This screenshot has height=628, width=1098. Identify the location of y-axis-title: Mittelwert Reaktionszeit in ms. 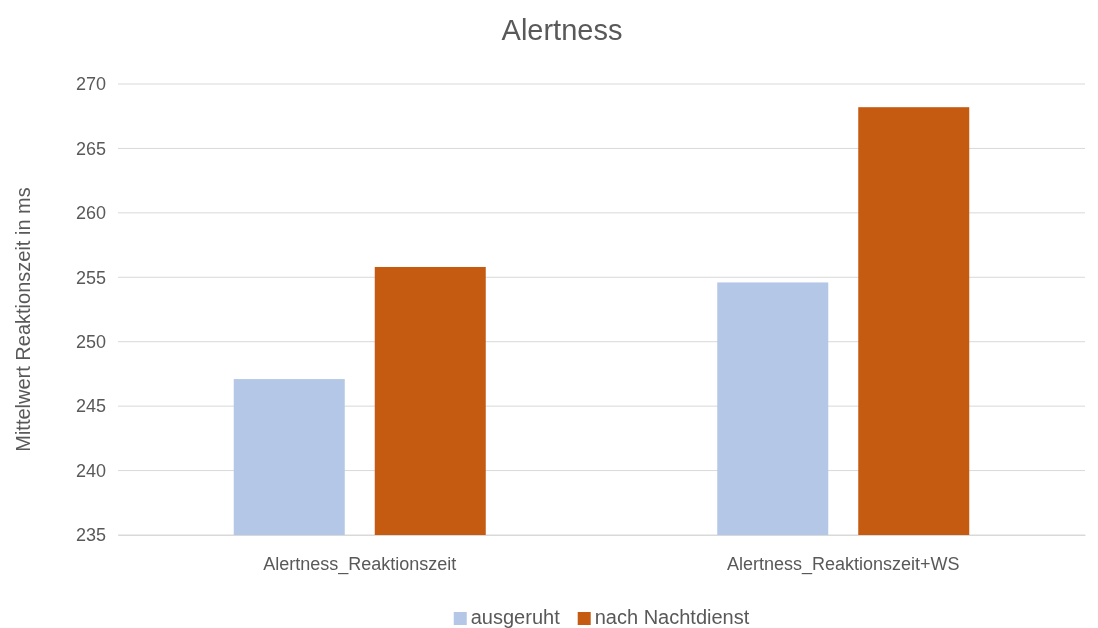
(23, 319).